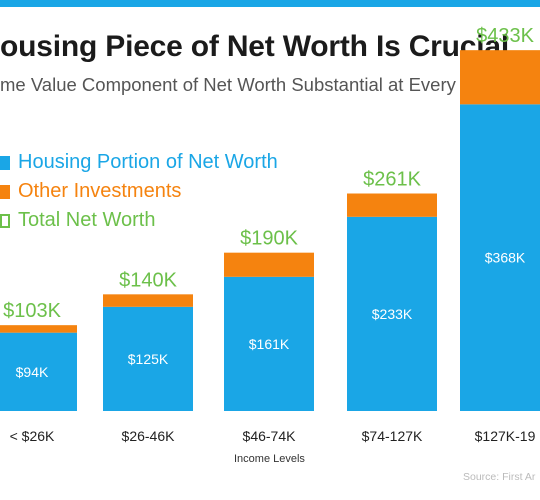 This screenshot has height=500, width=540. I want to click on legend-item-housing: Housing Portion of Net Worth, so click(139, 162).